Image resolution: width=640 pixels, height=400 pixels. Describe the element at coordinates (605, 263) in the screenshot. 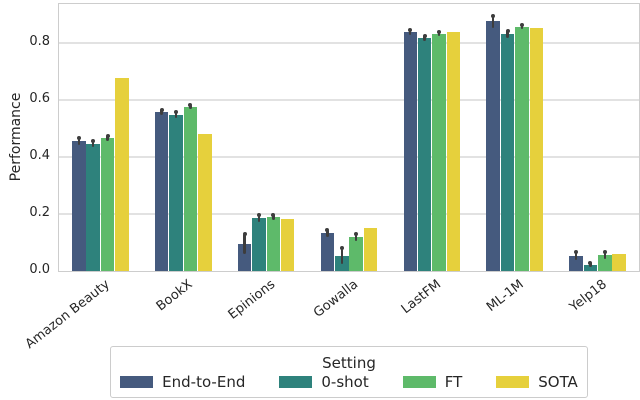

I see `bar-FT-Yelp18` at that location.